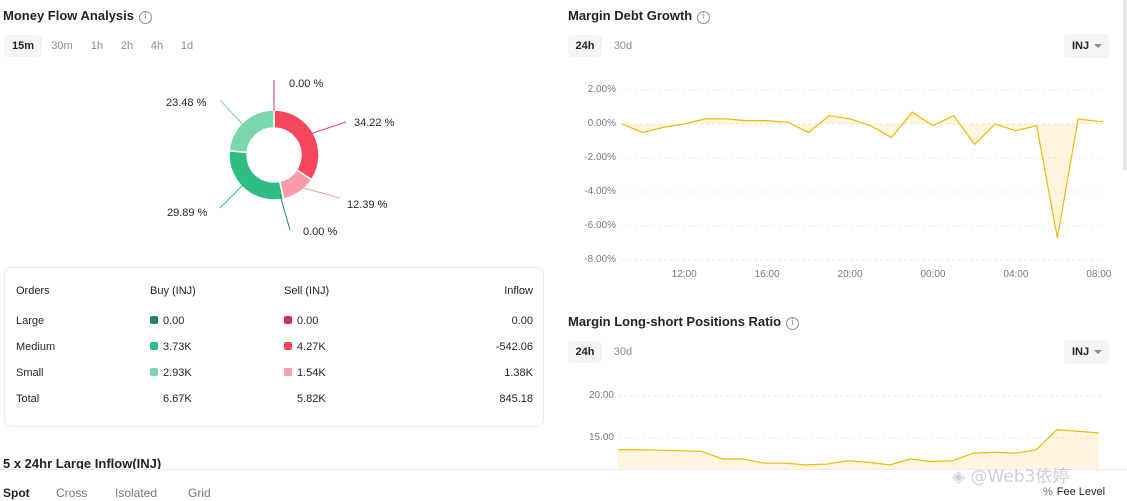  What do you see at coordinates (68, 15) in the screenshot?
I see `money-flow-title-text: Money Flow Analysis` at bounding box center [68, 15].